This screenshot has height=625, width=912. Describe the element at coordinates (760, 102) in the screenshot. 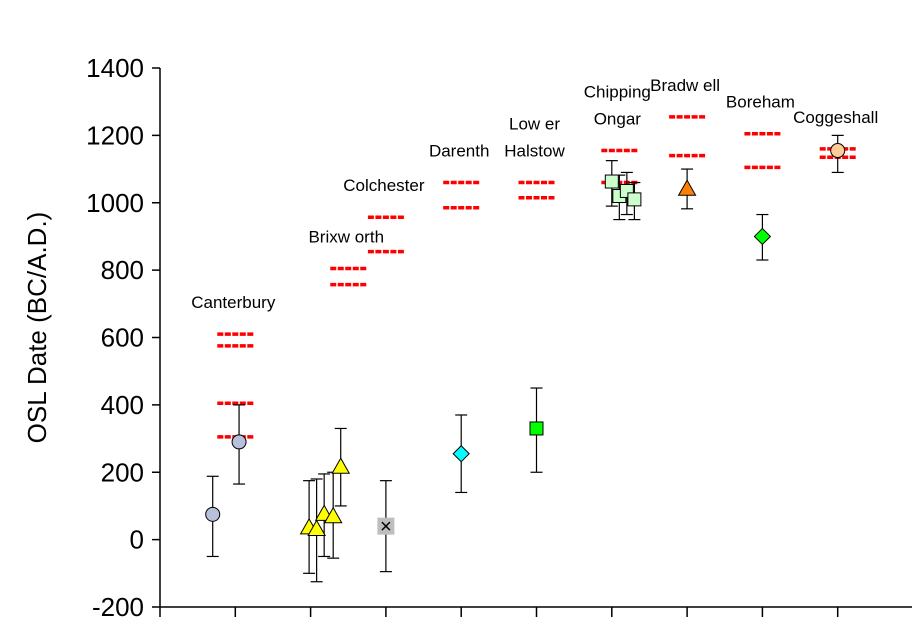

I see `site-label: Boreham` at that location.